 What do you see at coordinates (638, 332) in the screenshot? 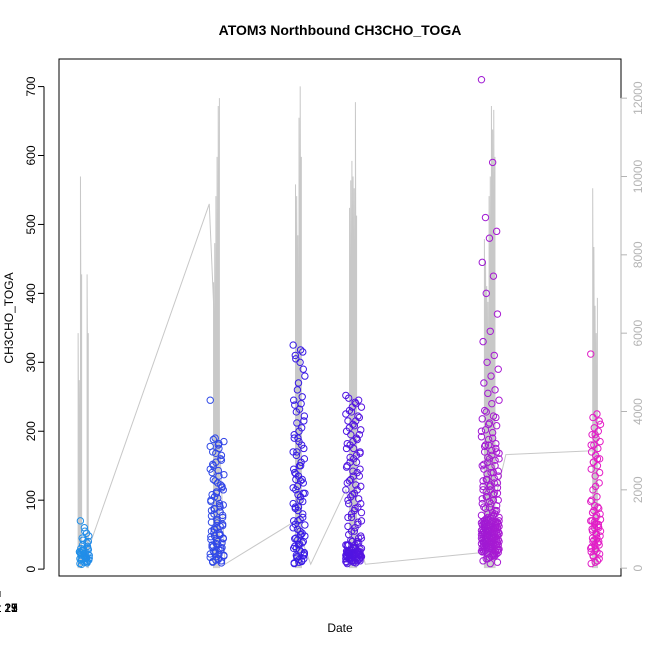
I see `right-tick-label: 6000` at bounding box center [638, 332].